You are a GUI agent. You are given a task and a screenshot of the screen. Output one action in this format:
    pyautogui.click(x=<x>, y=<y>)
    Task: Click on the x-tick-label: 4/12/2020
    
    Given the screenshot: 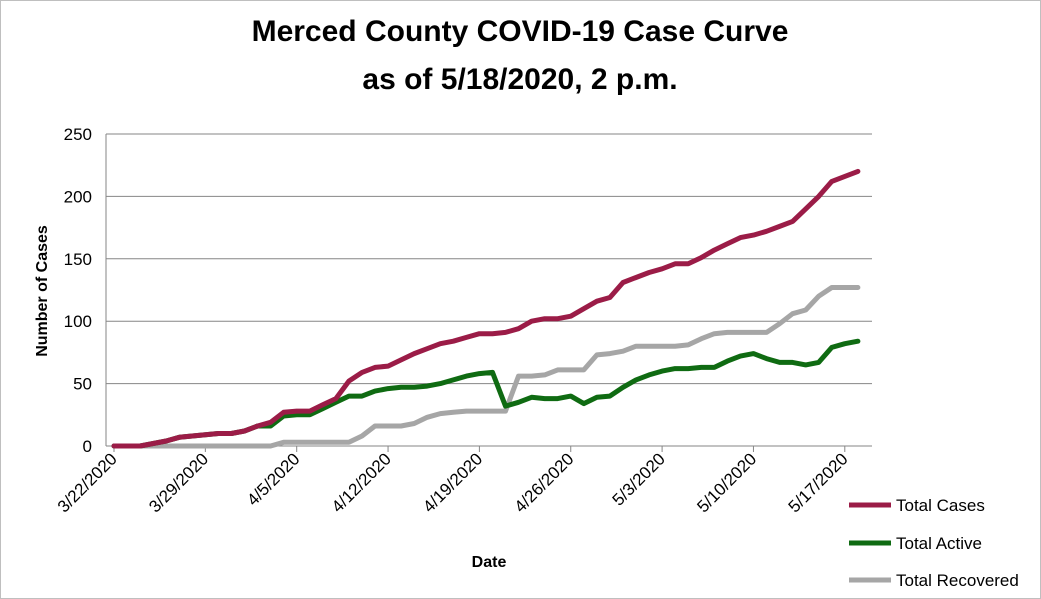 What is the action you would take?
    pyautogui.click(x=361, y=482)
    